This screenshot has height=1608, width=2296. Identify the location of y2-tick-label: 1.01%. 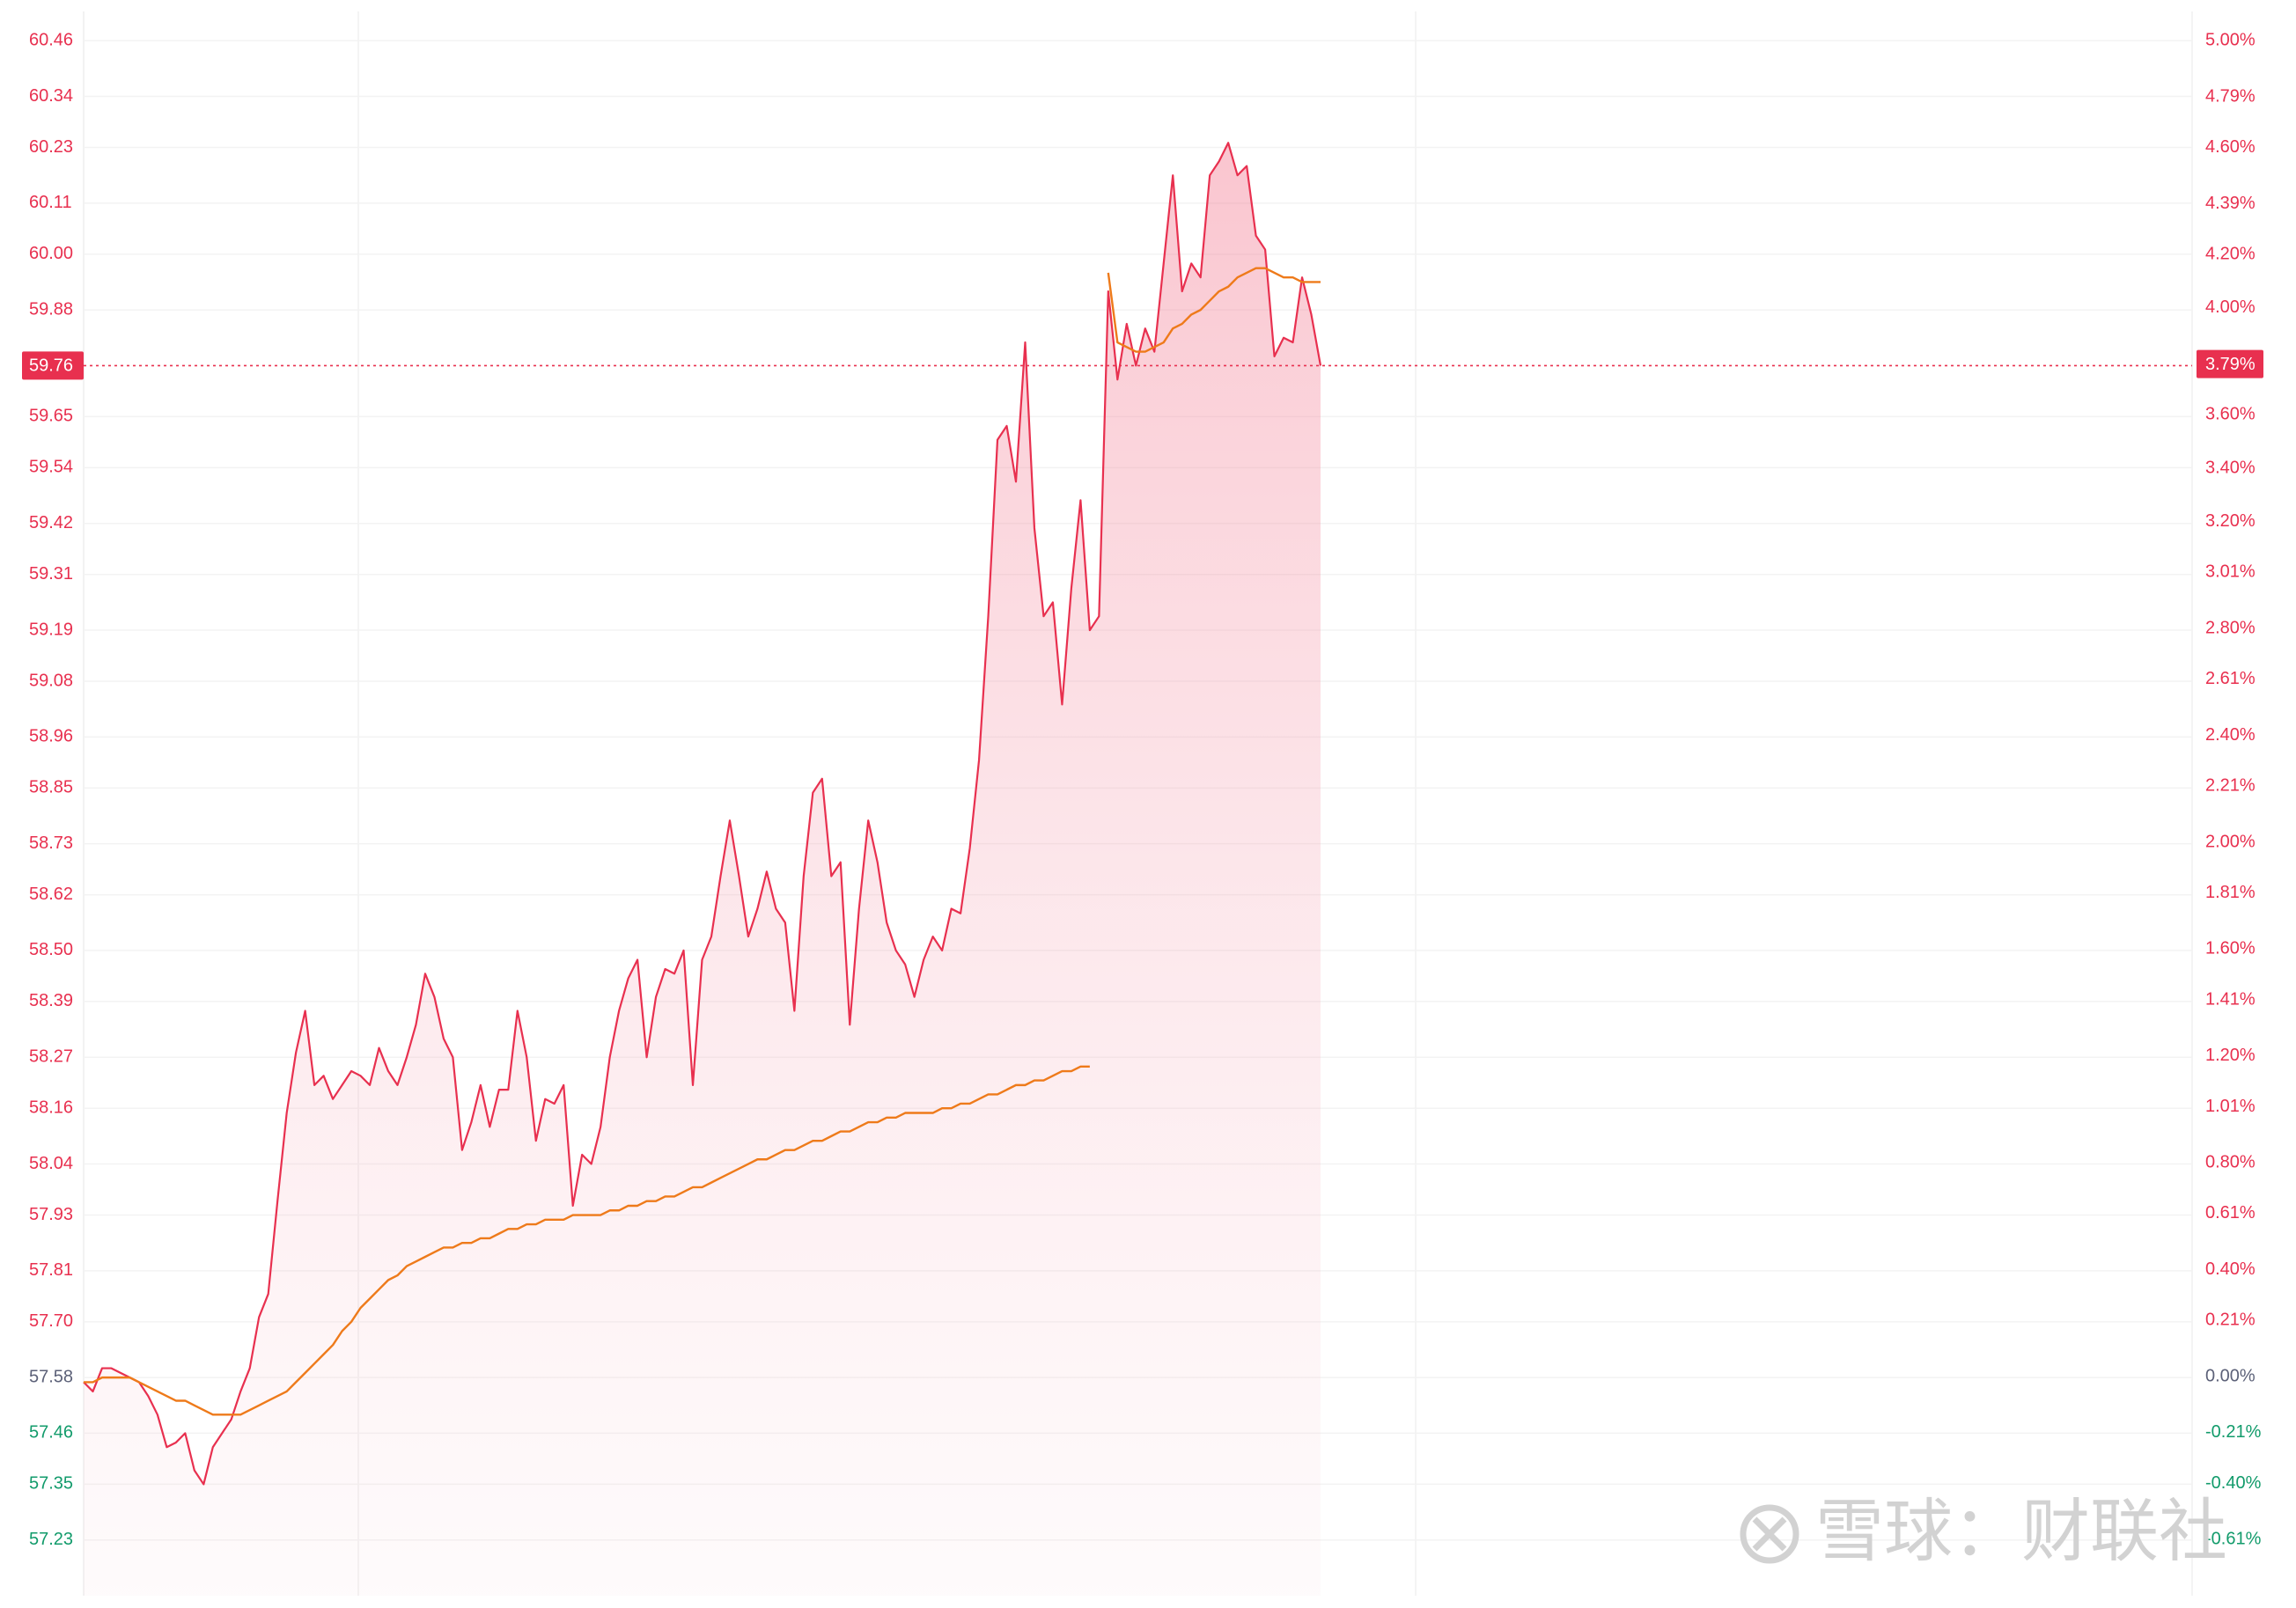
(2230, 1106).